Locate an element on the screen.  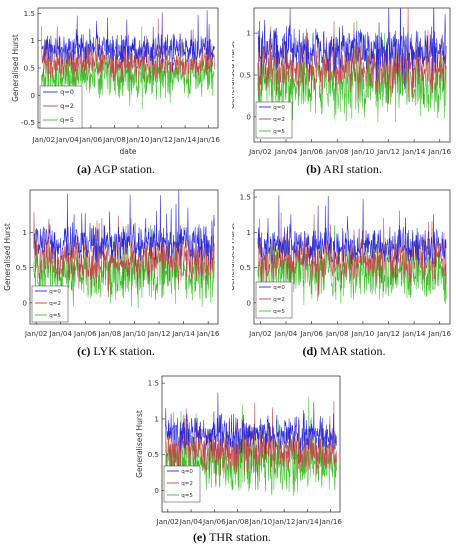
caption-letter: (e) is located at coordinates (199, 537).